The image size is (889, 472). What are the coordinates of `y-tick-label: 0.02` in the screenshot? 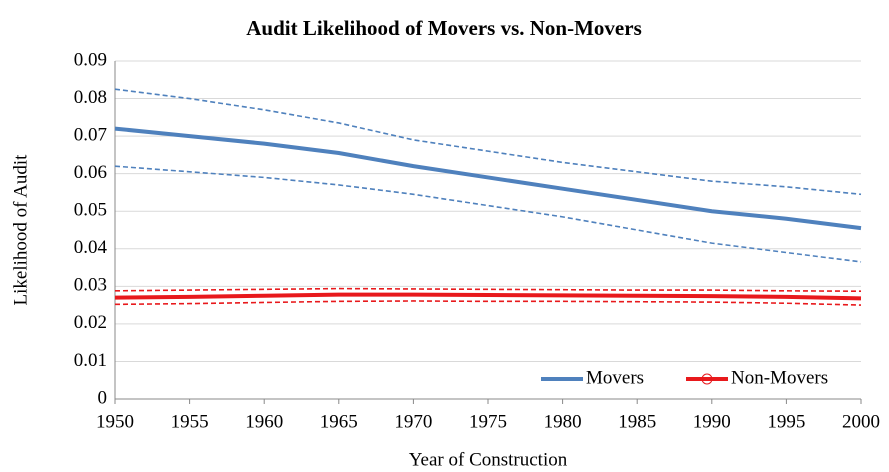 It's located at (90, 322).